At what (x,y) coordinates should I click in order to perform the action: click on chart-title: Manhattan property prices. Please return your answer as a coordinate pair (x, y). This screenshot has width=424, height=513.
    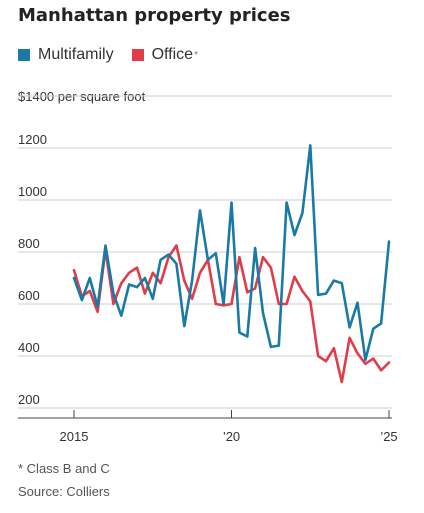
    Looking at the image, I should click on (154, 15).